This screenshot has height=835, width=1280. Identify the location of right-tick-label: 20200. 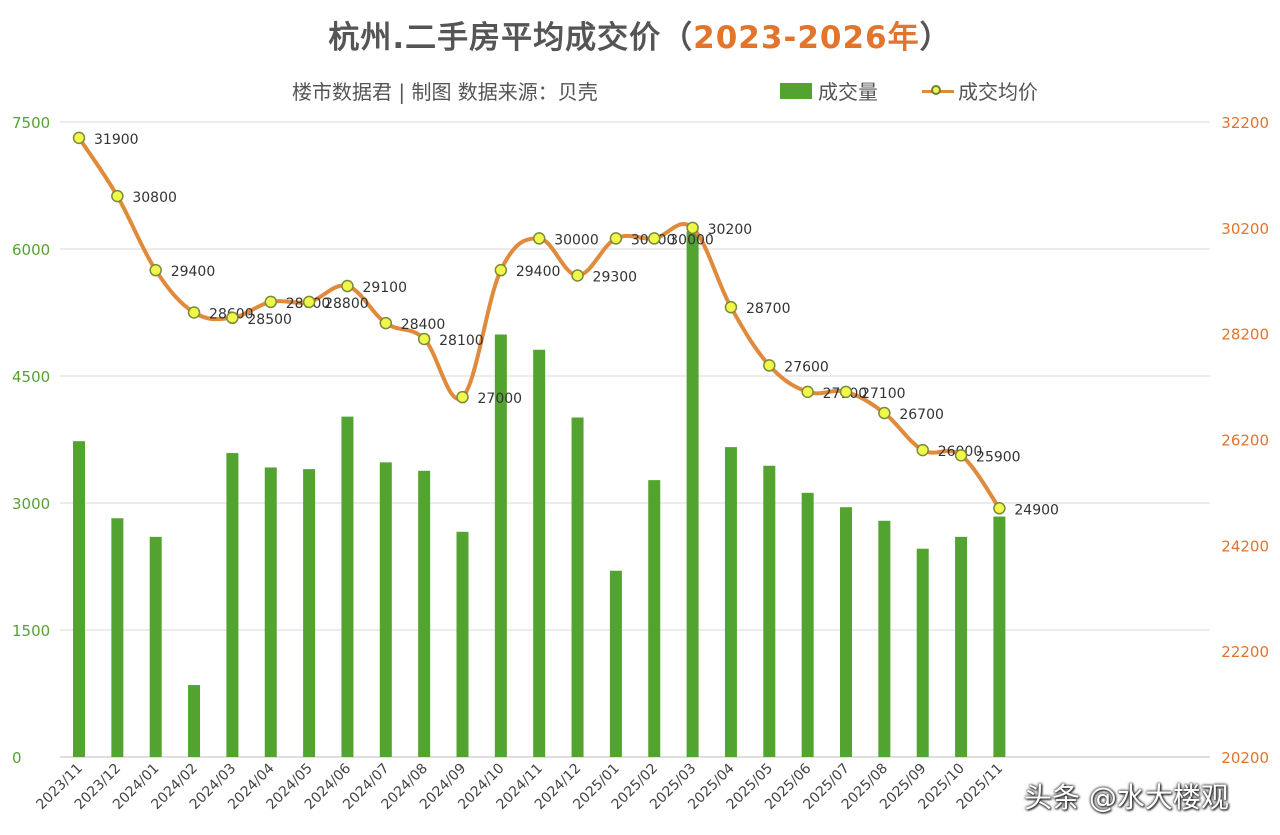
(1245, 758).